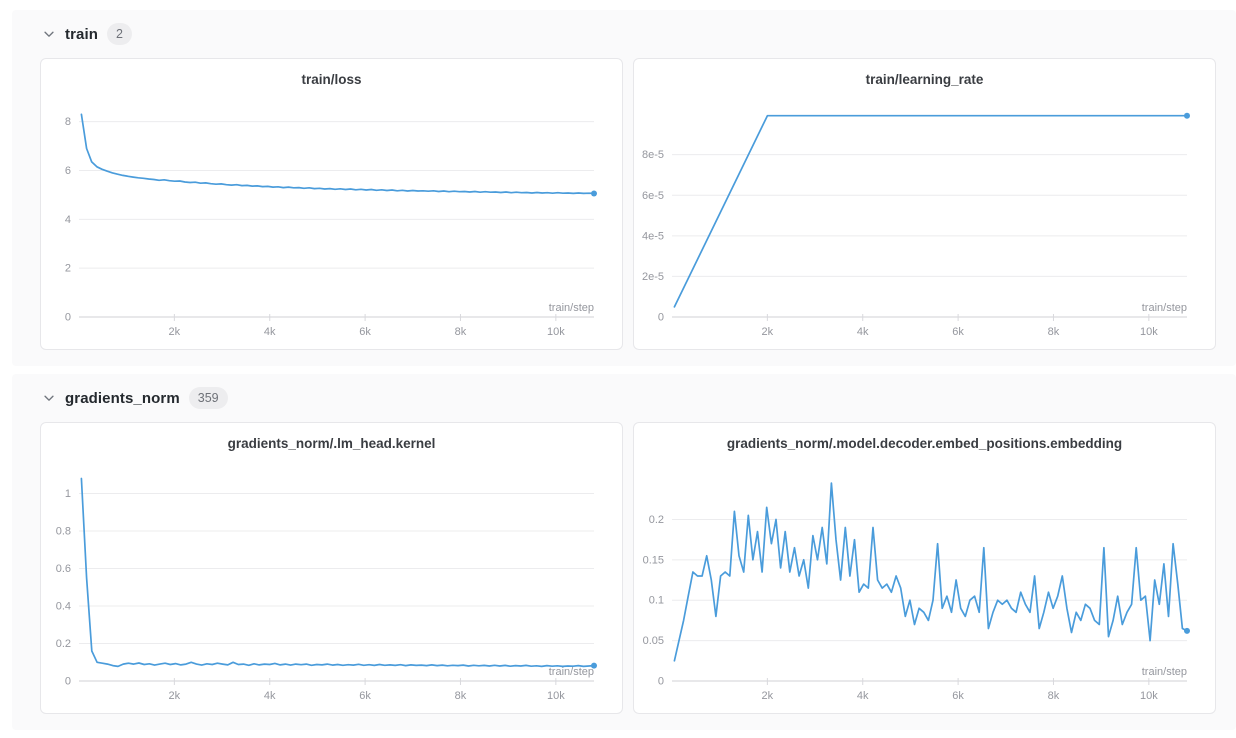  I want to click on svg-text: 0.6, so click(63, 569).